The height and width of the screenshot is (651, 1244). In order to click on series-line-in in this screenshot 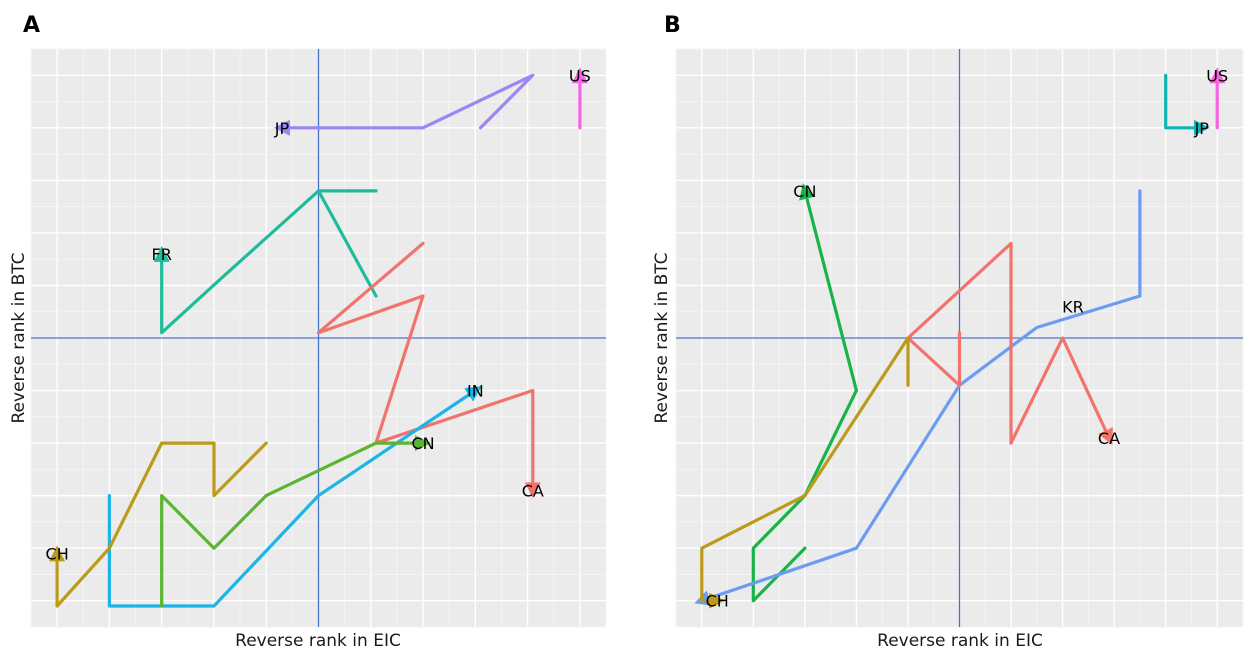, I will do `click(294, 497)`.